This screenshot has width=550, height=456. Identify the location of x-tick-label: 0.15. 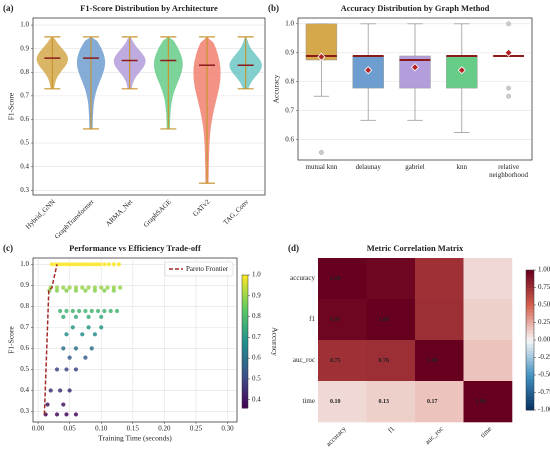
(133, 429).